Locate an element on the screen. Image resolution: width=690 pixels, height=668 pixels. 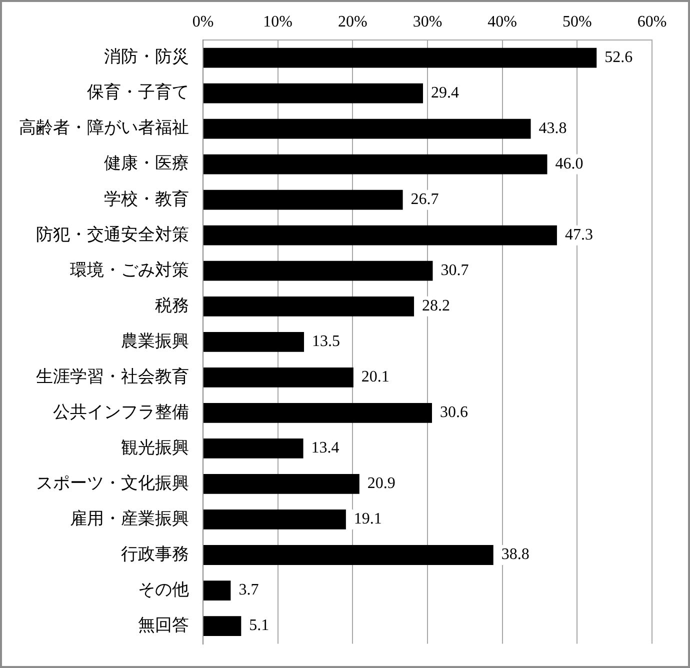
y-tick-label: 雇用・産業振興 is located at coordinates (129, 518).